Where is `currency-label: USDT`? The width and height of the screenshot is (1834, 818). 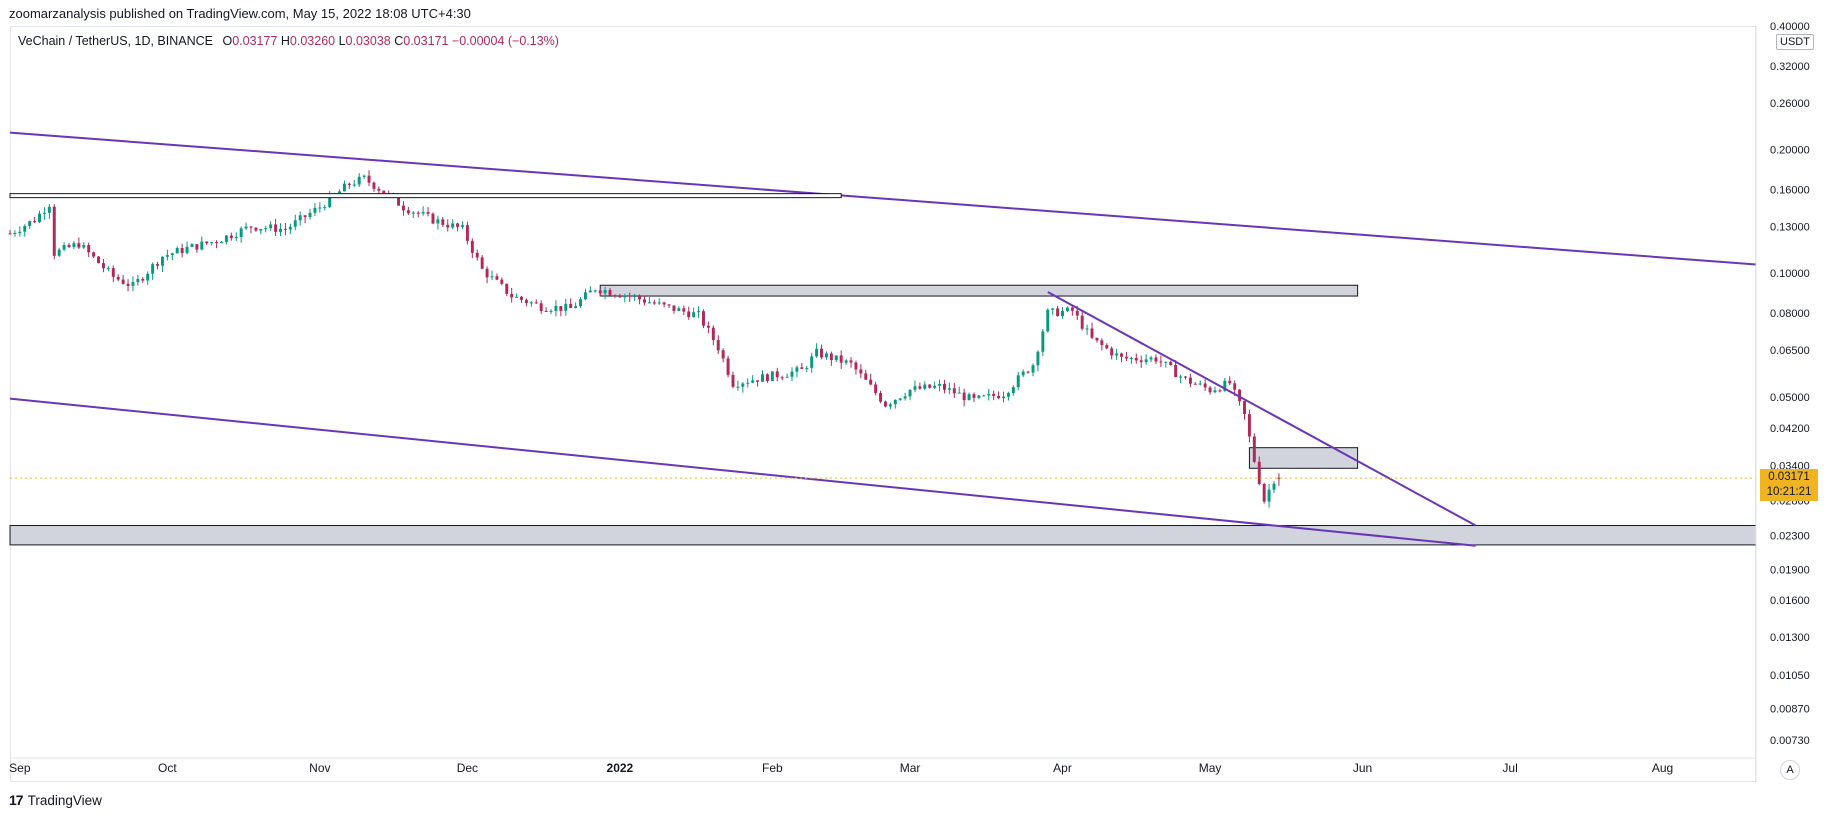
currency-label: USDT is located at coordinates (1795, 42).